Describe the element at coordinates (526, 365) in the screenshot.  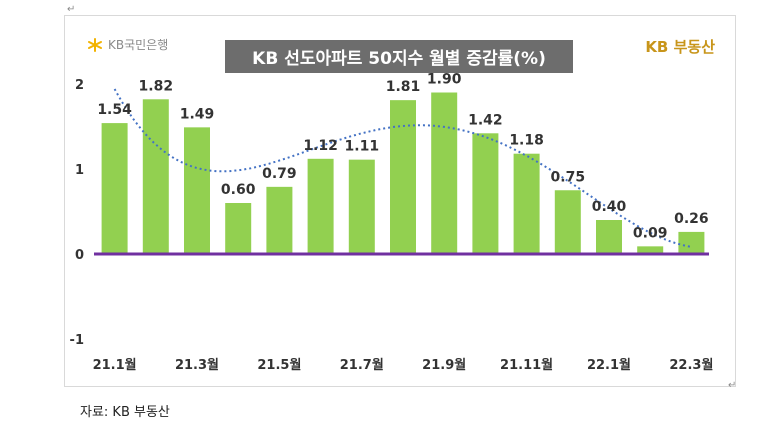
I see `x-tick-label: 21.11월` at that location.